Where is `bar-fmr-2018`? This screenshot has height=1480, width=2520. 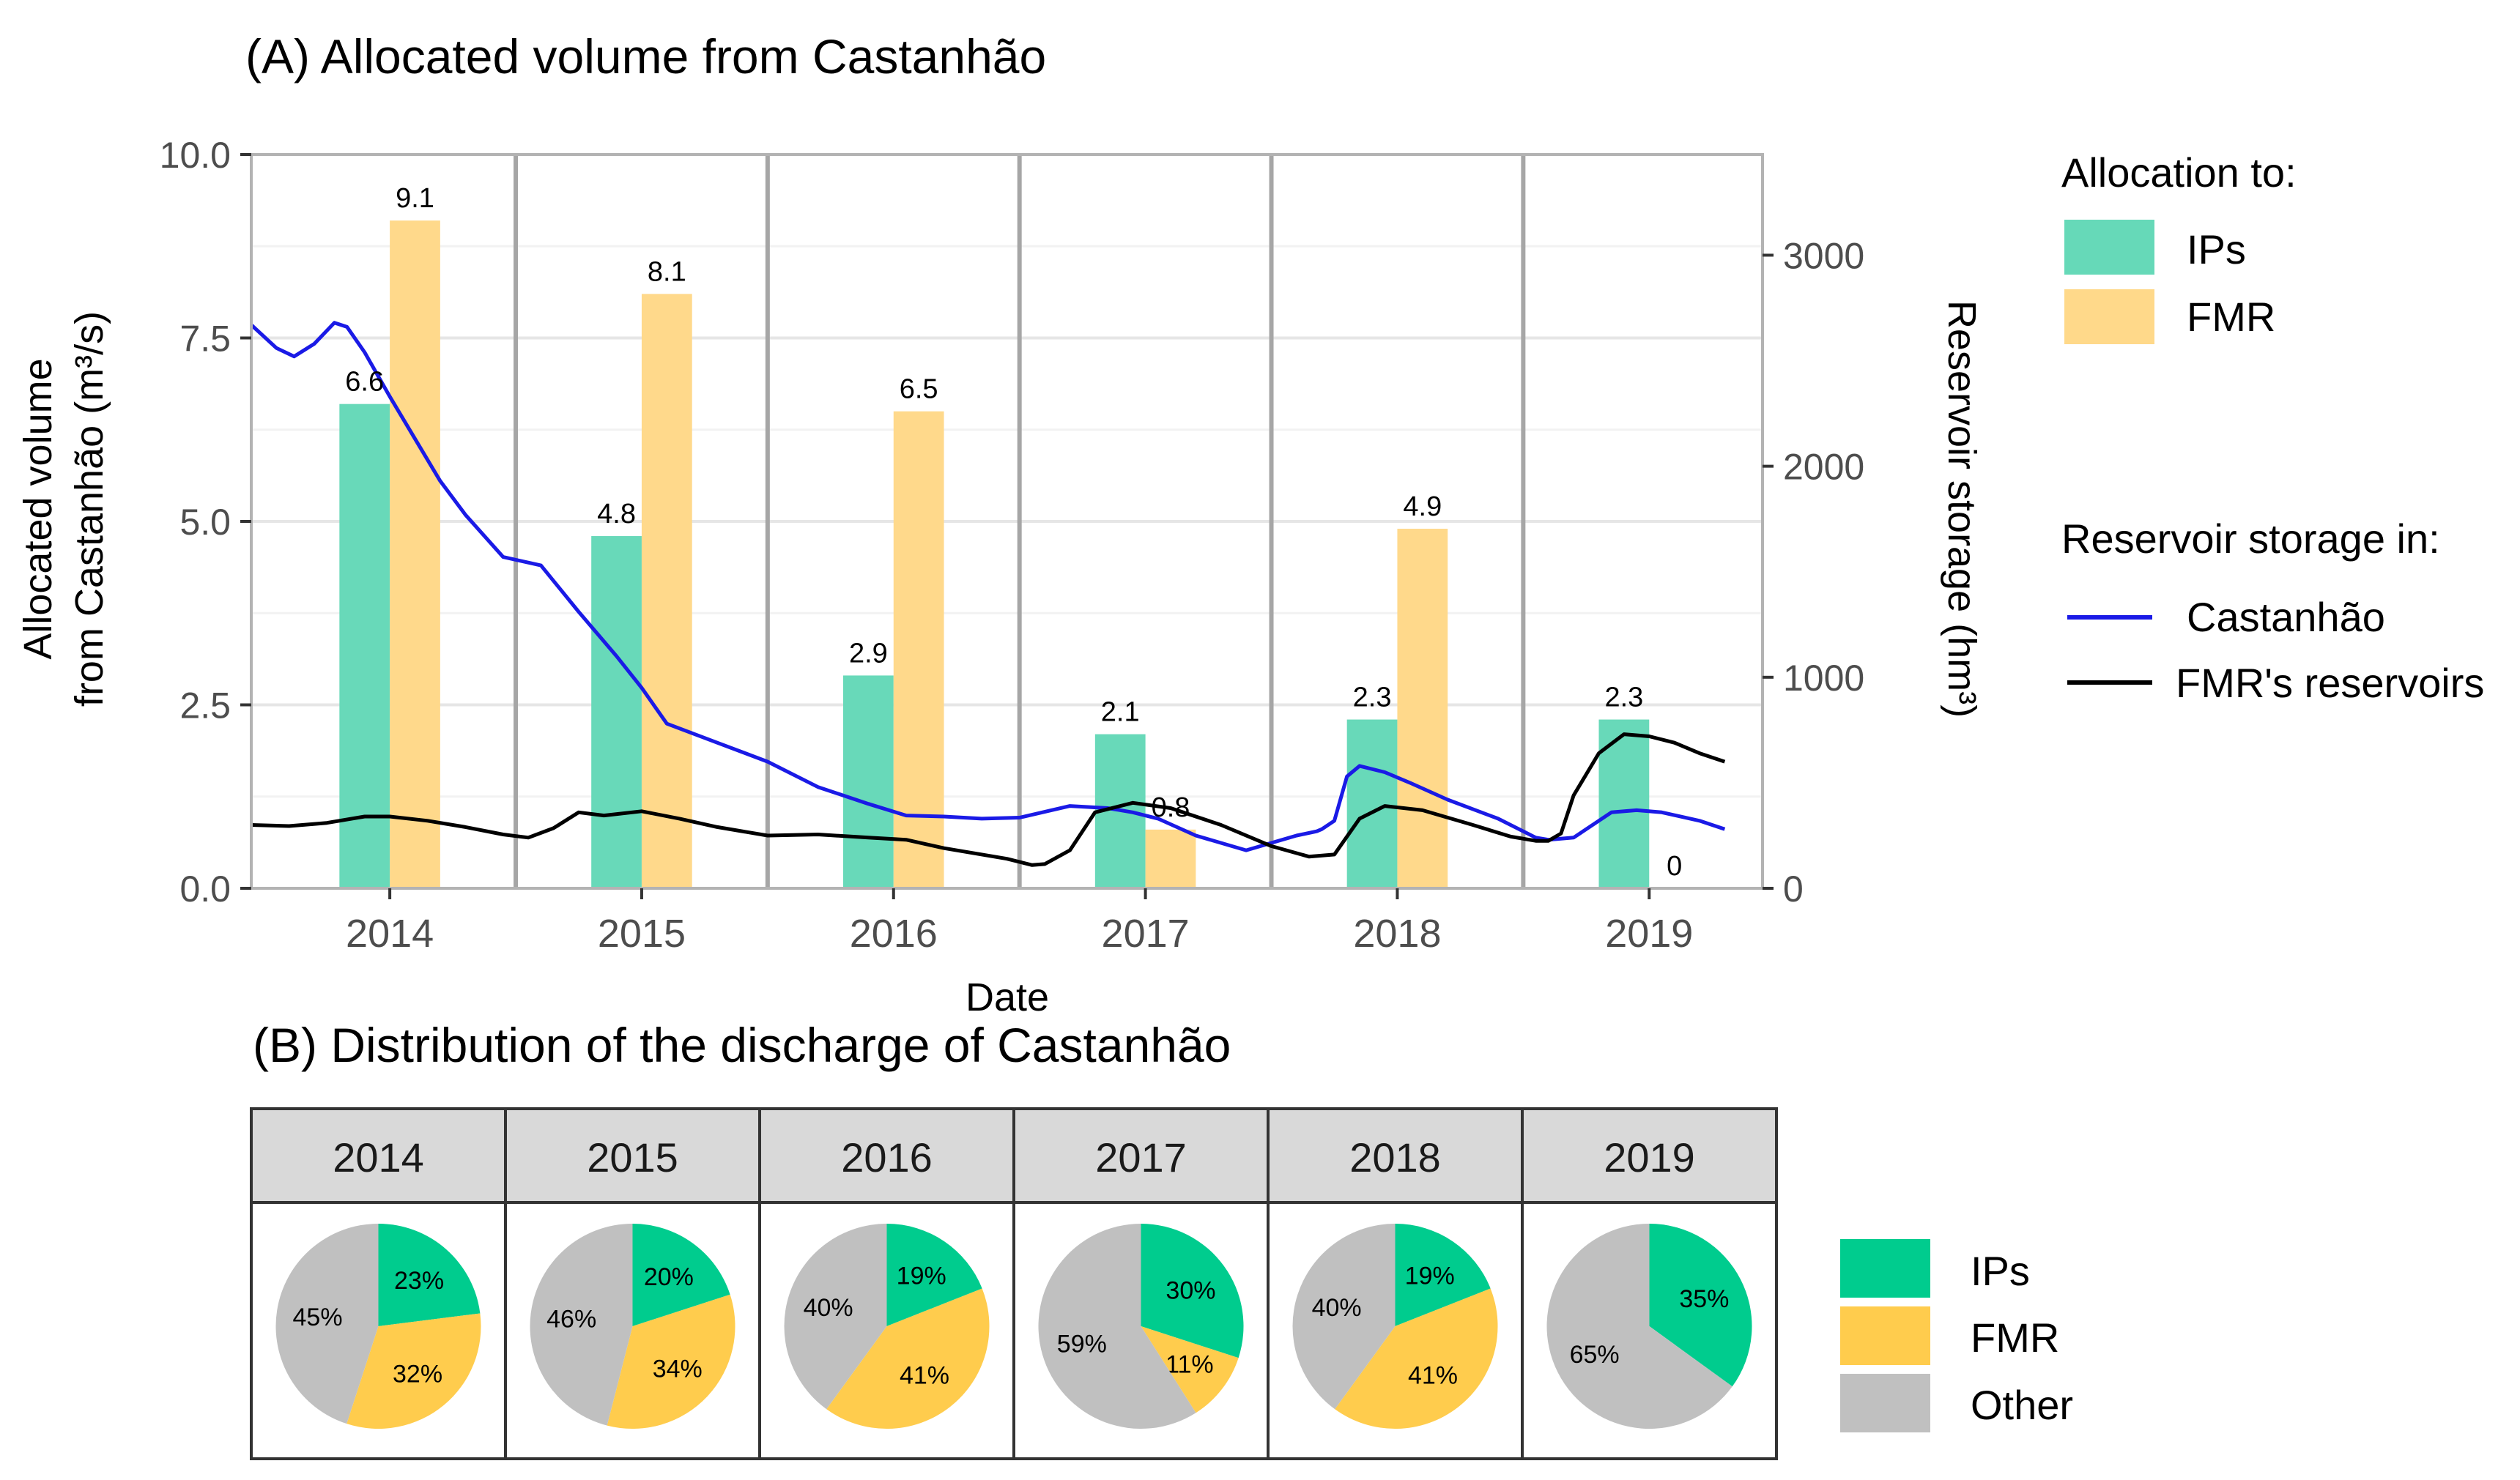 bar-fmr-2018 is located at coordinates (1422, 708).